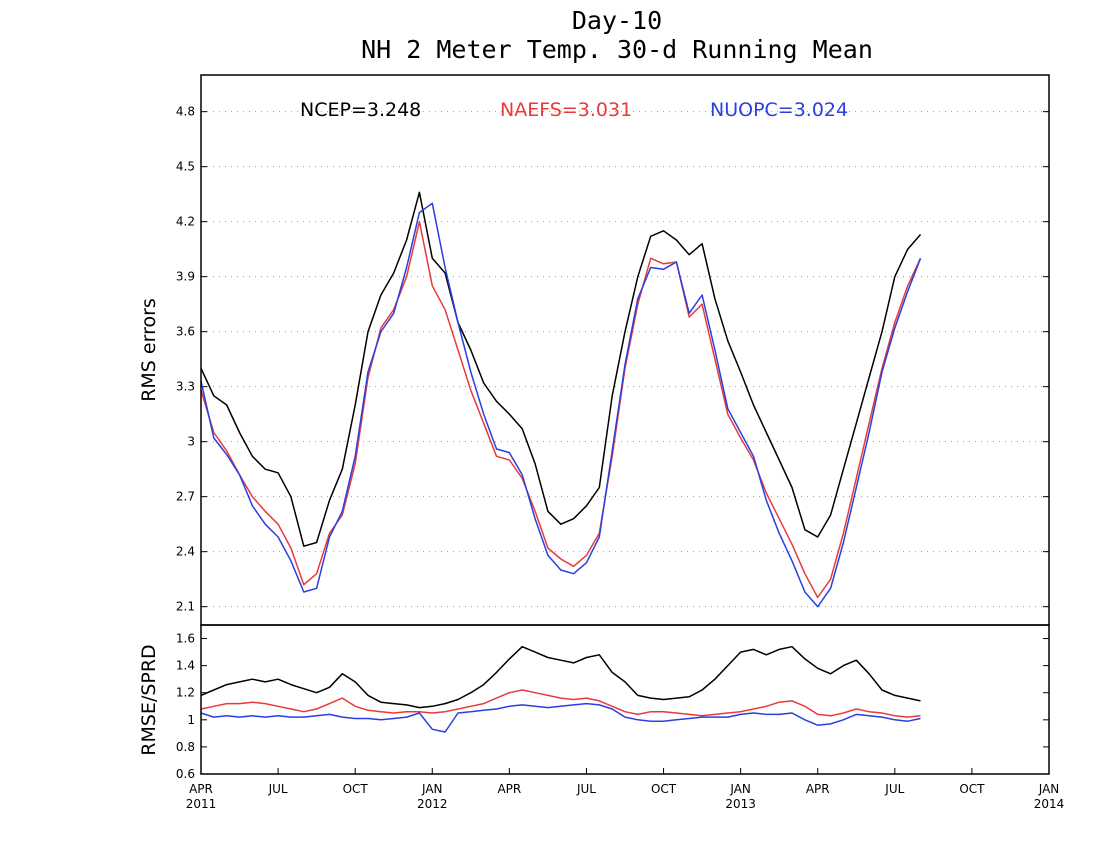 This screenshot has width=1100, height=850. Describe the element at coordinates (185, 747) in the screenshot. I see `y-tick-label: 0.8` at that location.